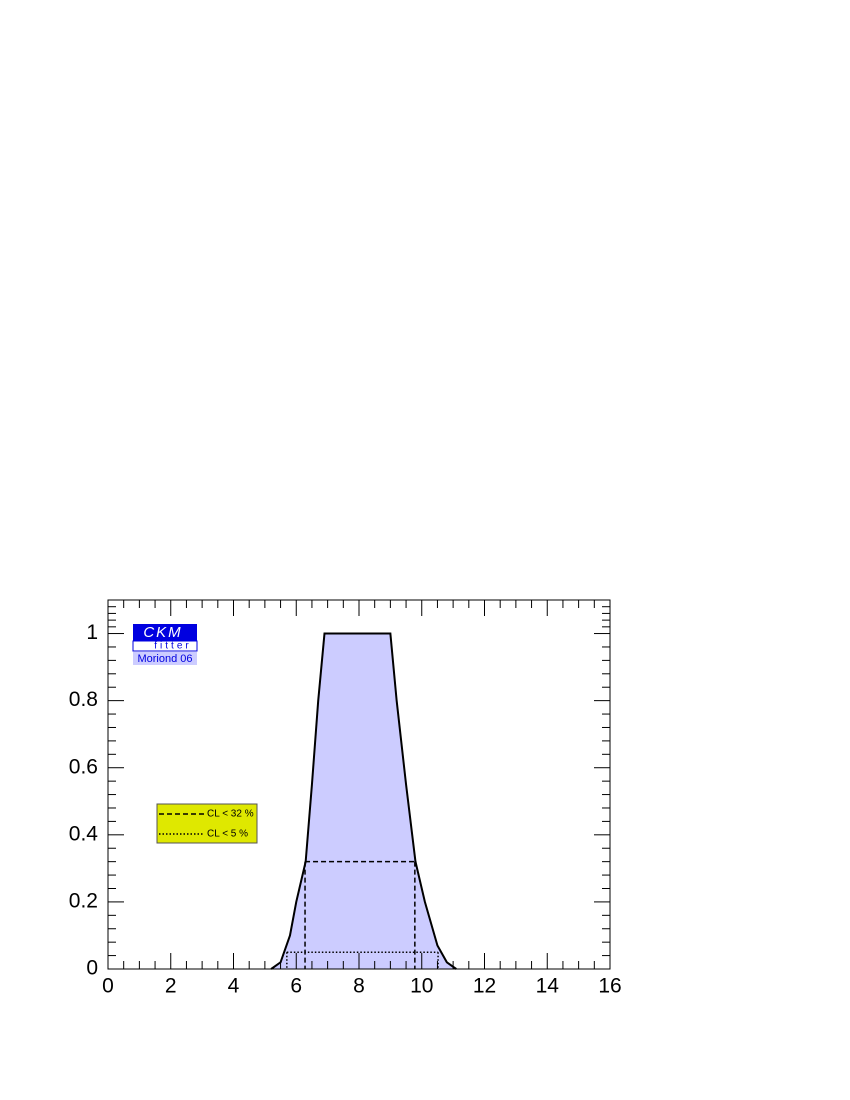 The image size is (850, 1100). What do you see at coordinates (171, 986) in the screenshot?
I see `x-tick-label: 2` at bounding box center [171, 986].